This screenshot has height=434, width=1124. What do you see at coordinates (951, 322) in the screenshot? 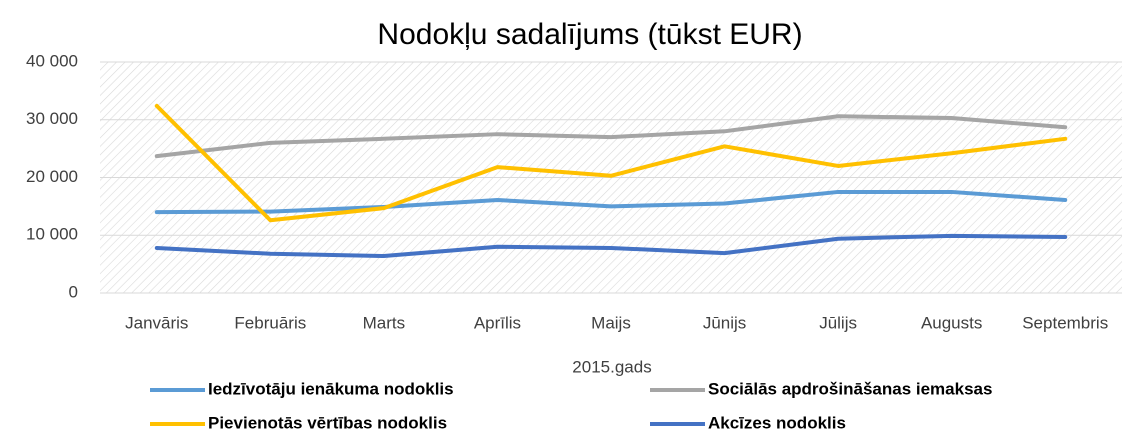
I see `x-tick-label: Augusts` at bounding box center [951, 322].